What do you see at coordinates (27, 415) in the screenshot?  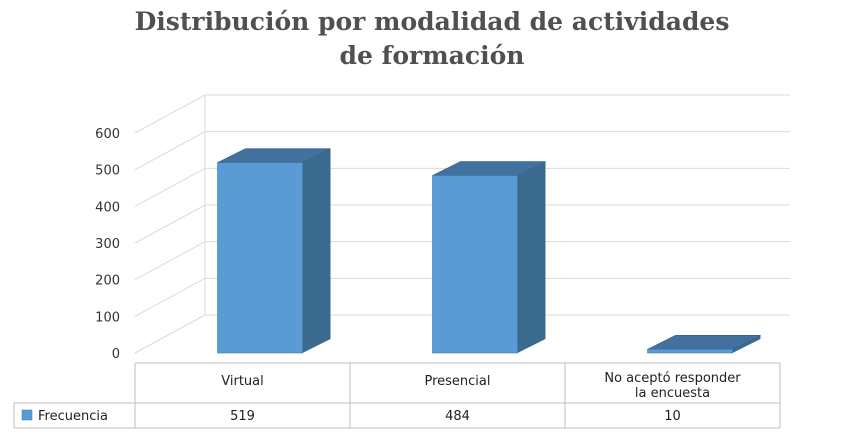 I see `legend-swatch` at bounding box center [27, 415].